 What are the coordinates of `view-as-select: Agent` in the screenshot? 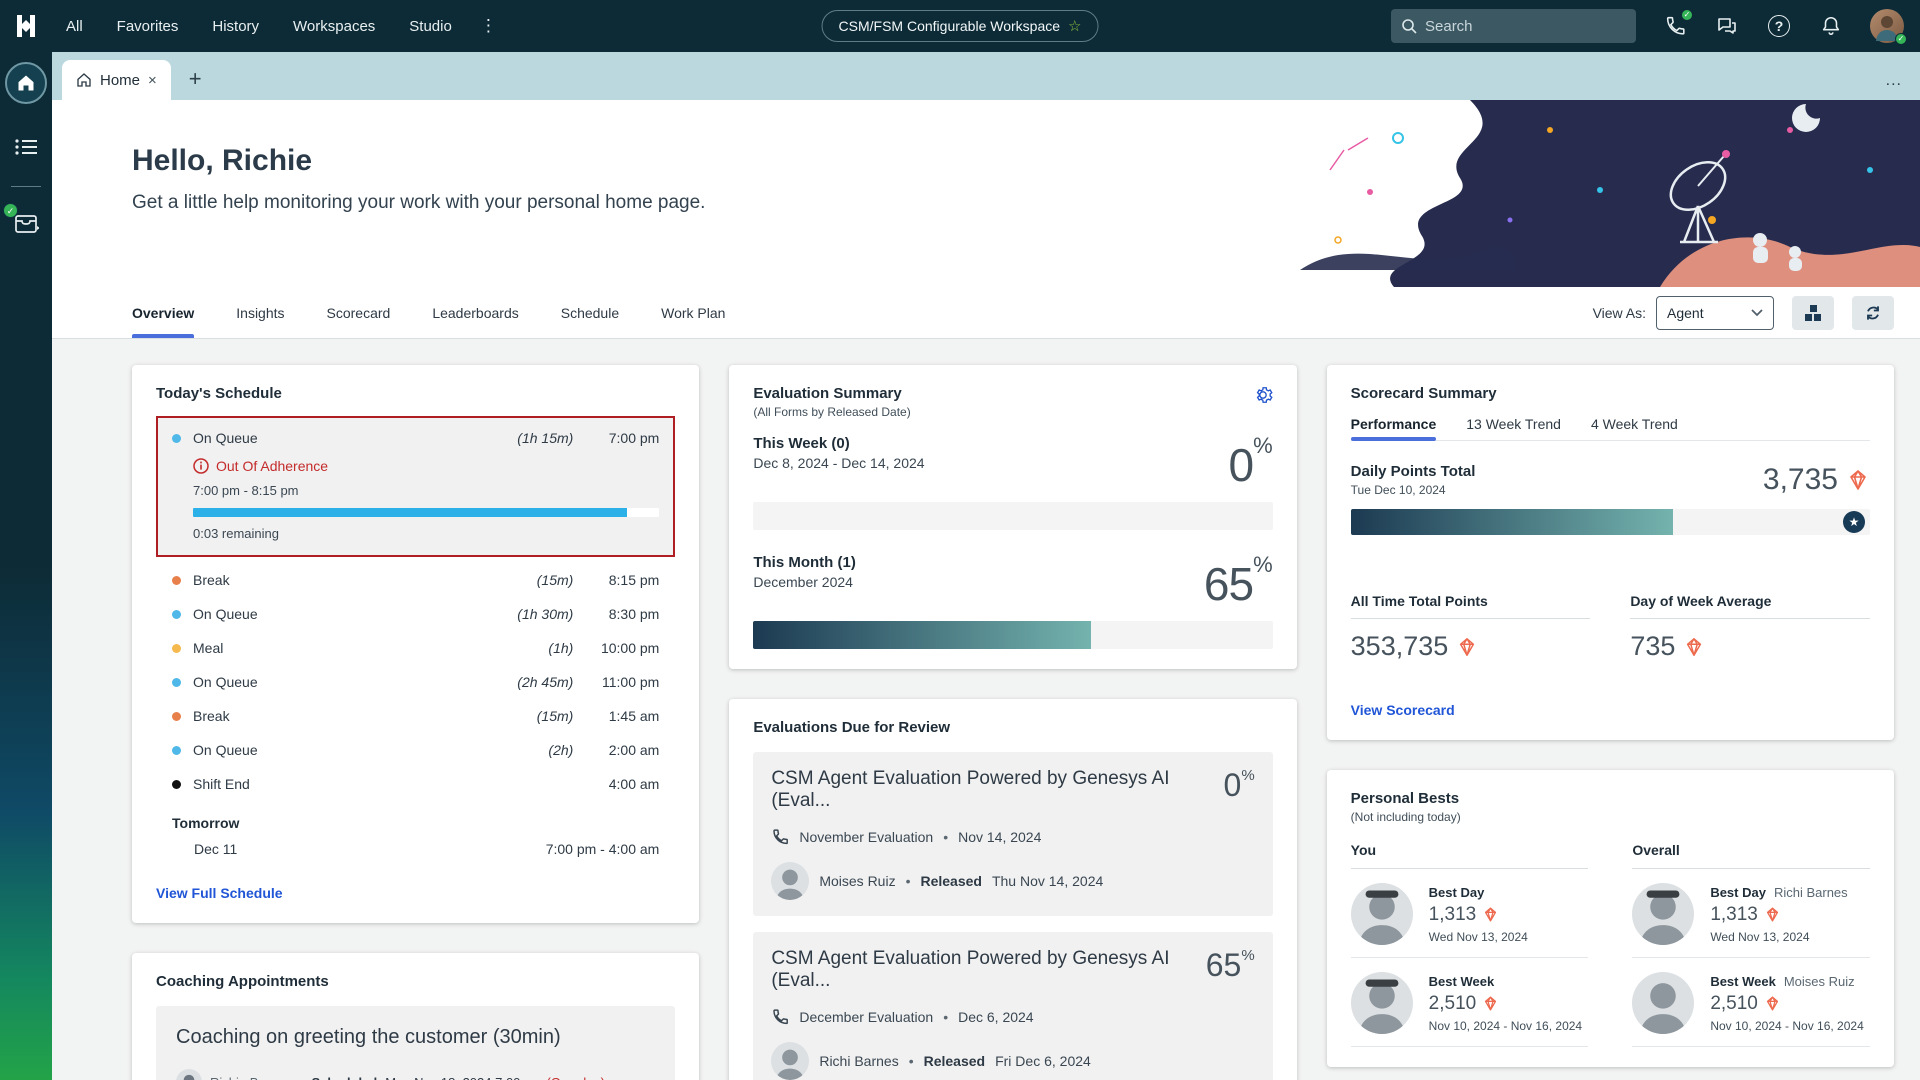 It's located at (1715, 312).